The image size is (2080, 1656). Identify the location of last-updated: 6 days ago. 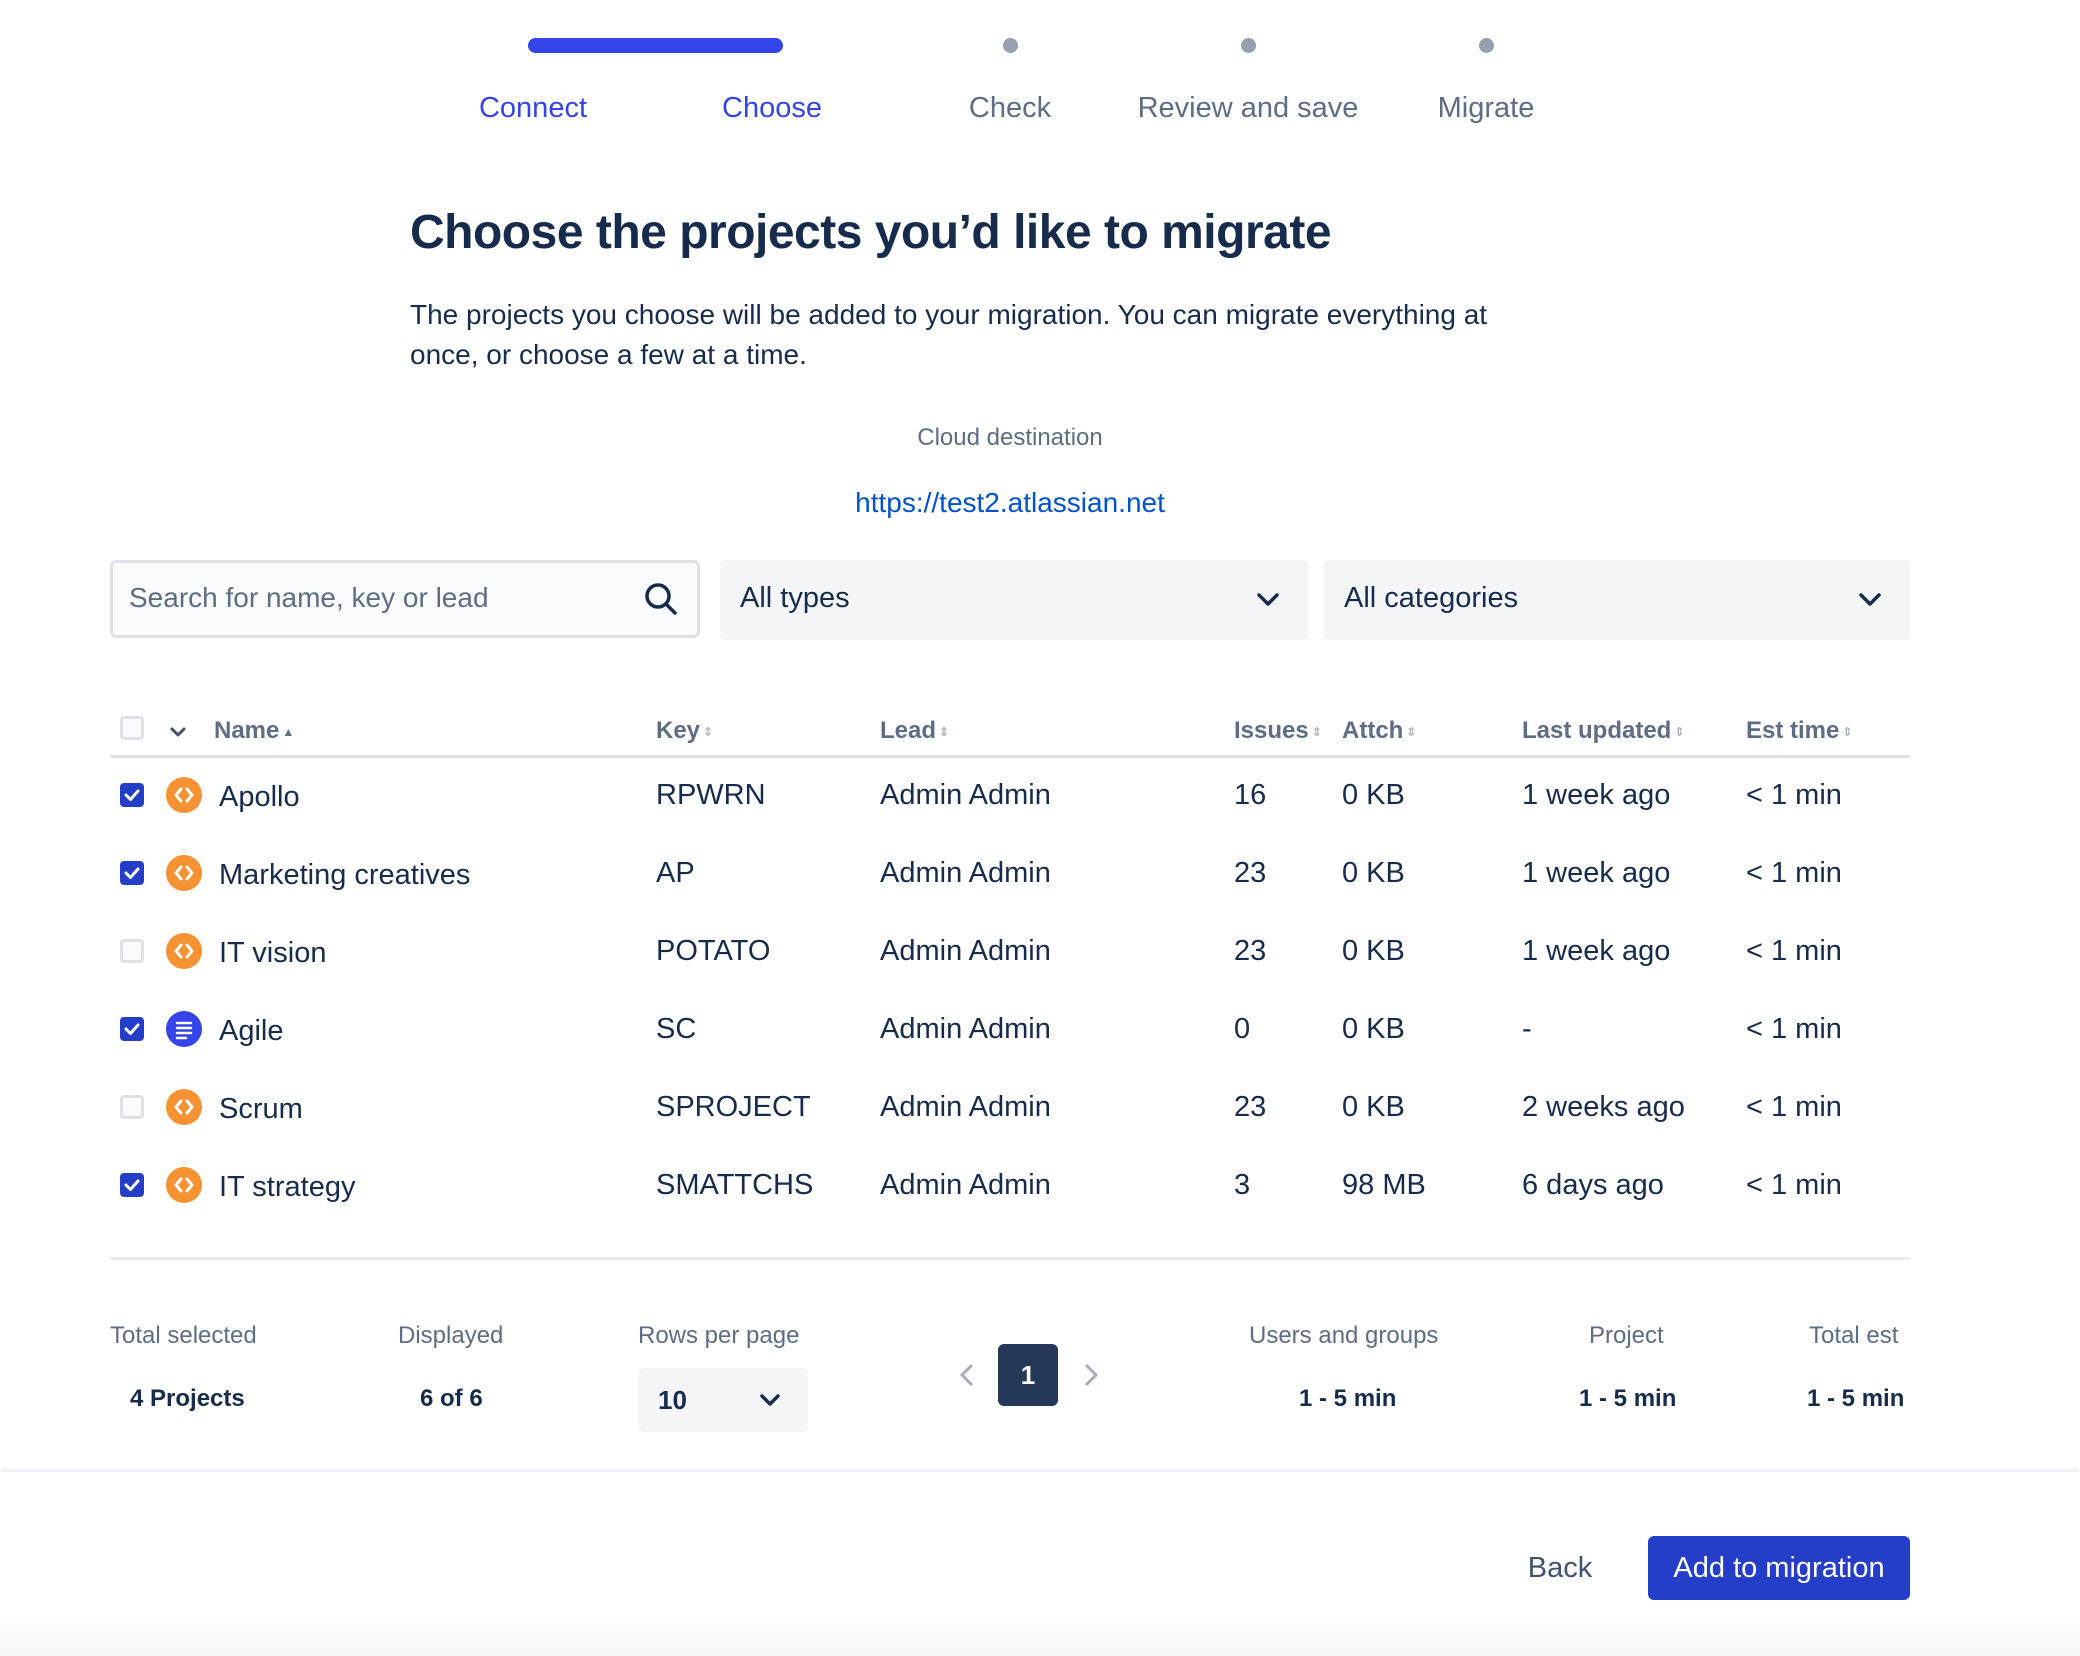
(1593, 1185).